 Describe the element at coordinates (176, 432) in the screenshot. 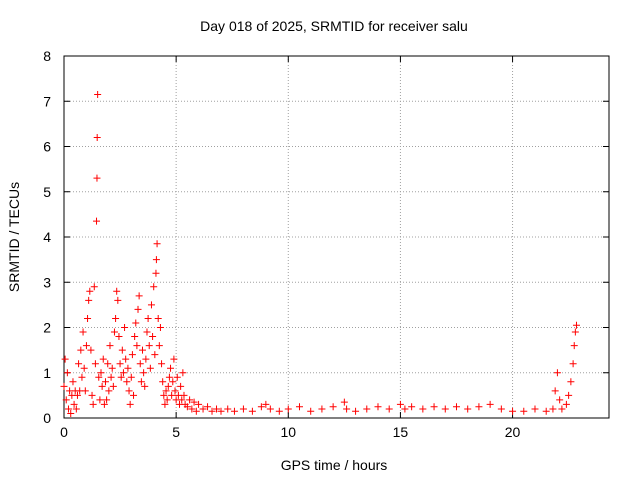

I see `x-tick-label: 5` at that location.